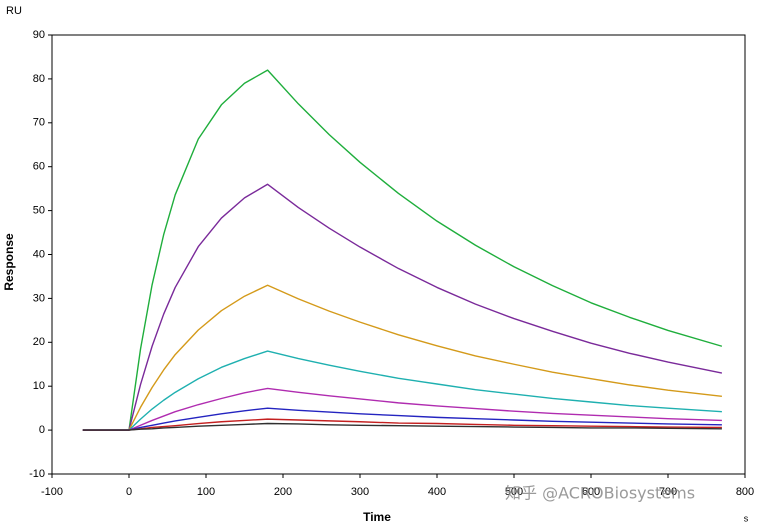 The image size is (757, 528). I want to click on x-tick-label: 100, so click(206, 492).